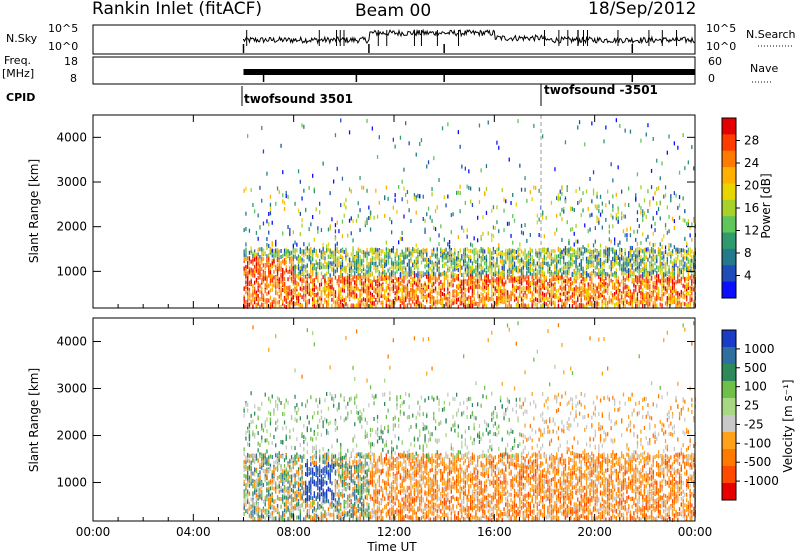  I want to click on freq-unit: [MHz], so click(18, 73).